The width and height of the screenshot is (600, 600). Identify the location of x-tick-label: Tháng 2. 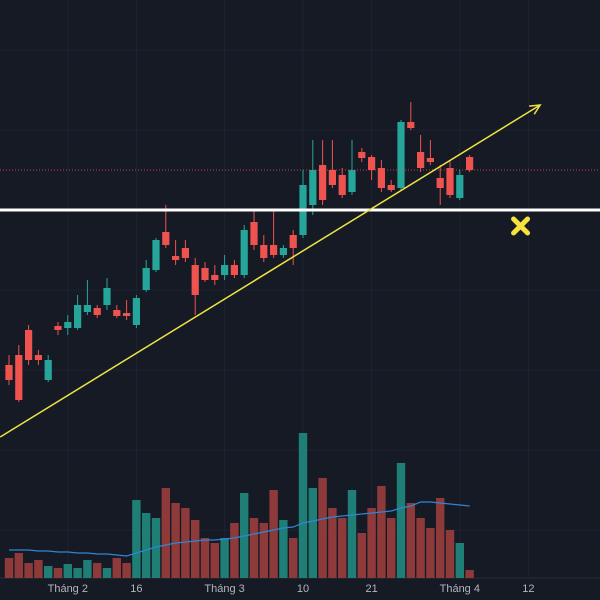
(68, 589).